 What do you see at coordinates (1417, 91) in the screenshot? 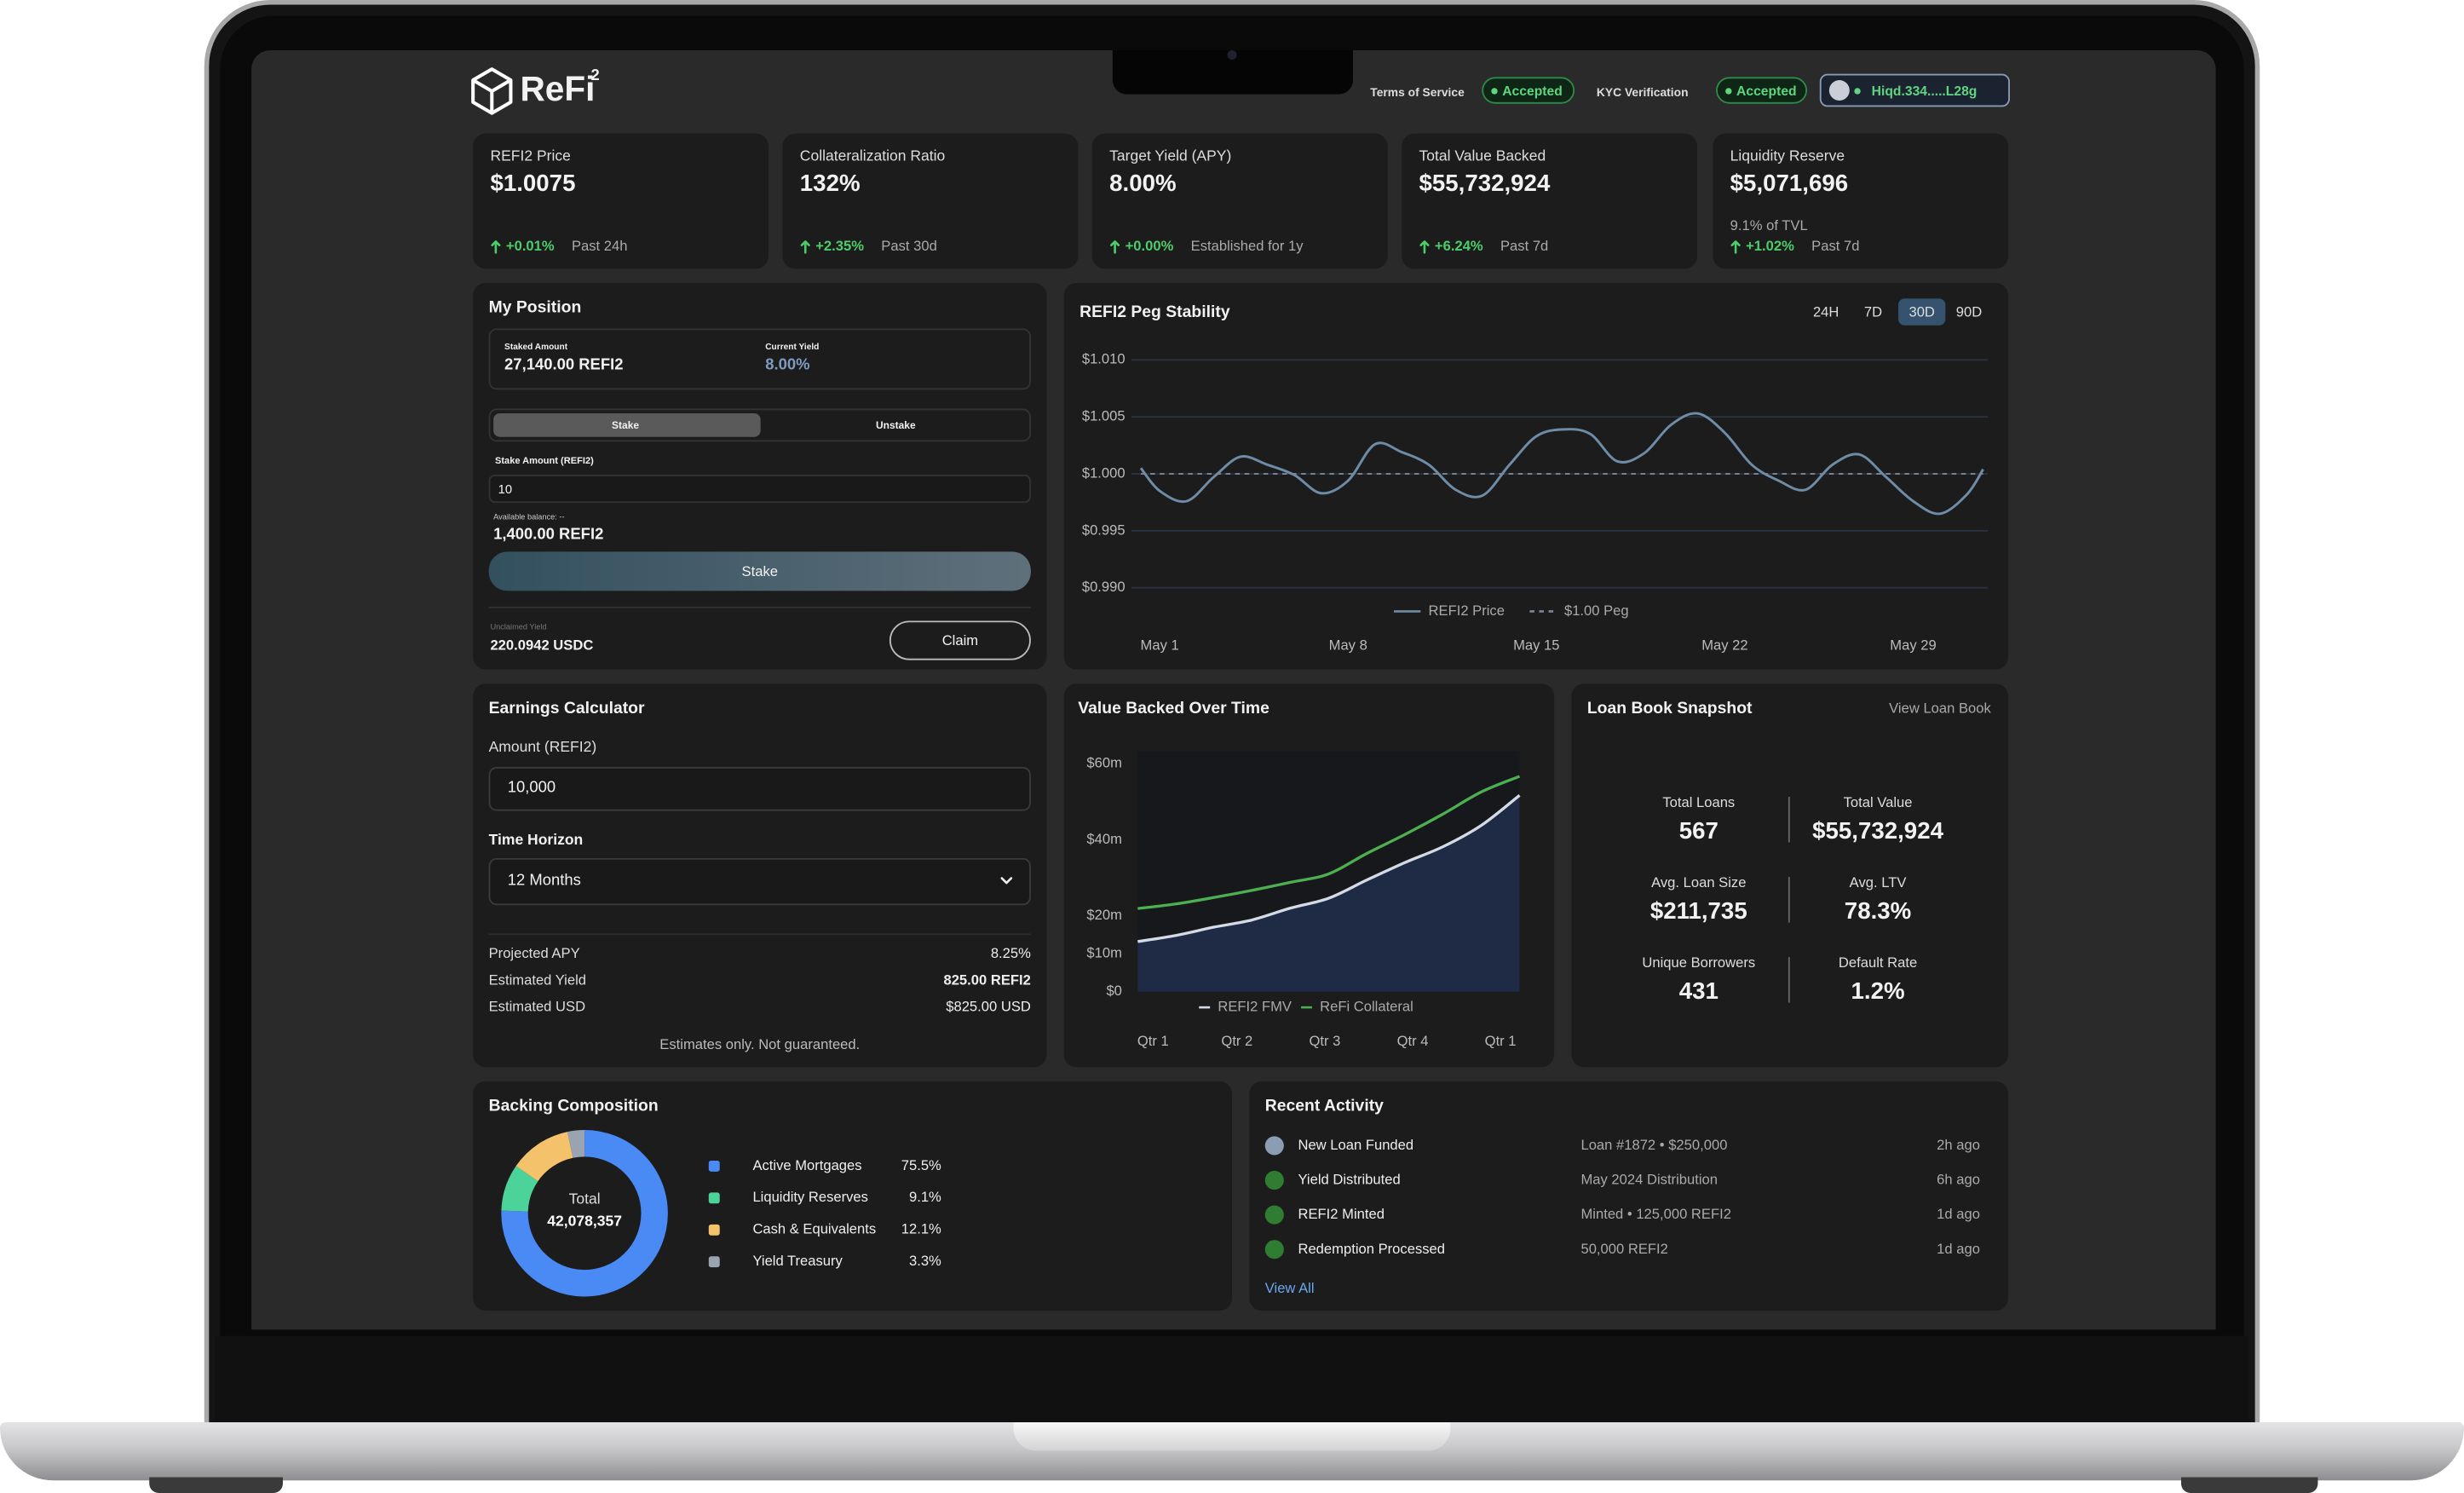
I see `terms-label: Terms of Service` at bounding box center [1417, 91].